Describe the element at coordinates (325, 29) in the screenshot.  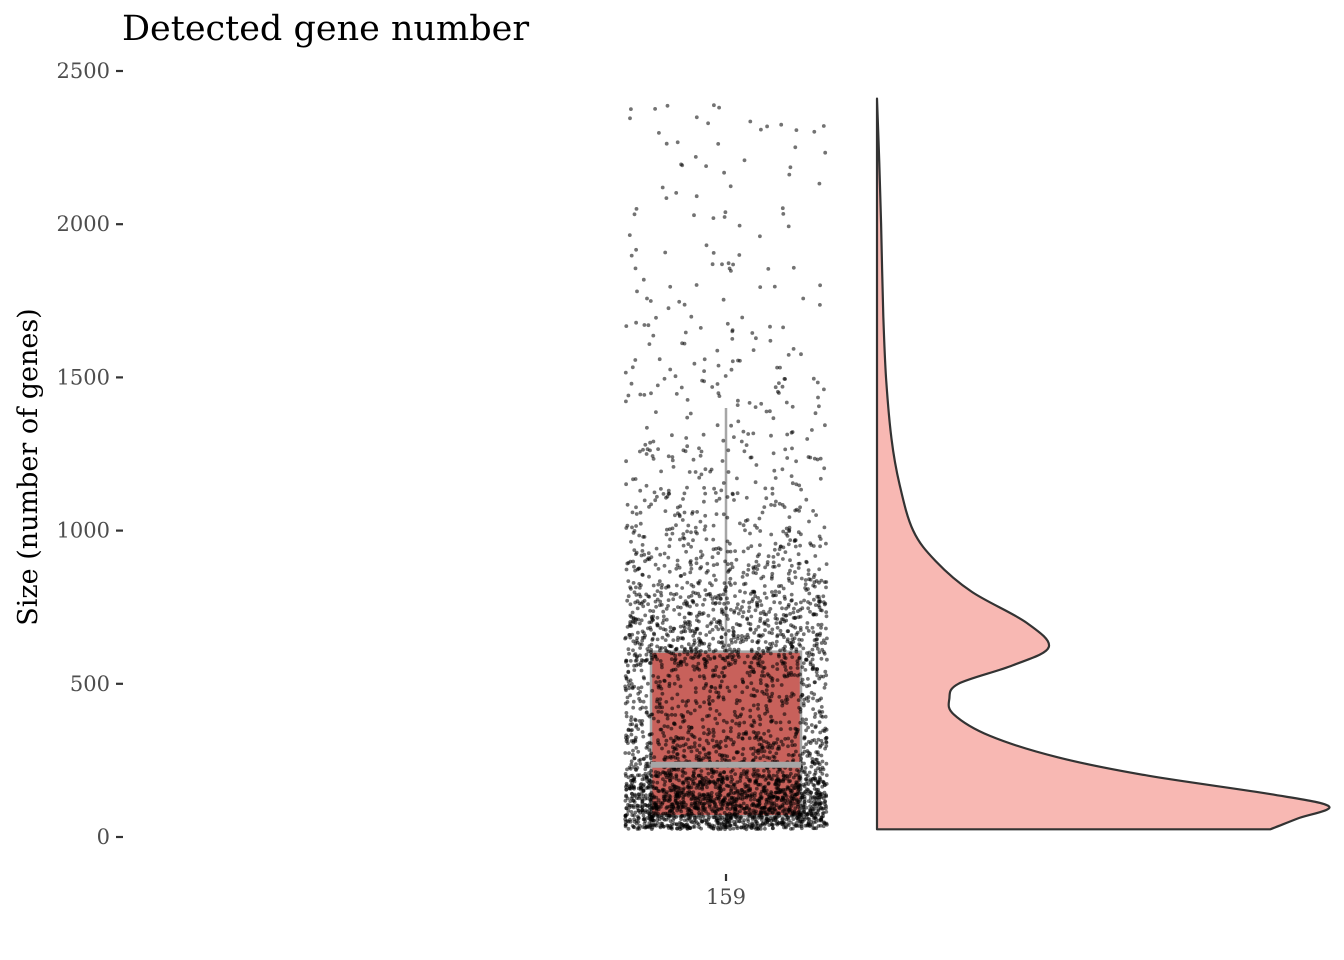
I see `chart-title: Detected gene number` at that location.